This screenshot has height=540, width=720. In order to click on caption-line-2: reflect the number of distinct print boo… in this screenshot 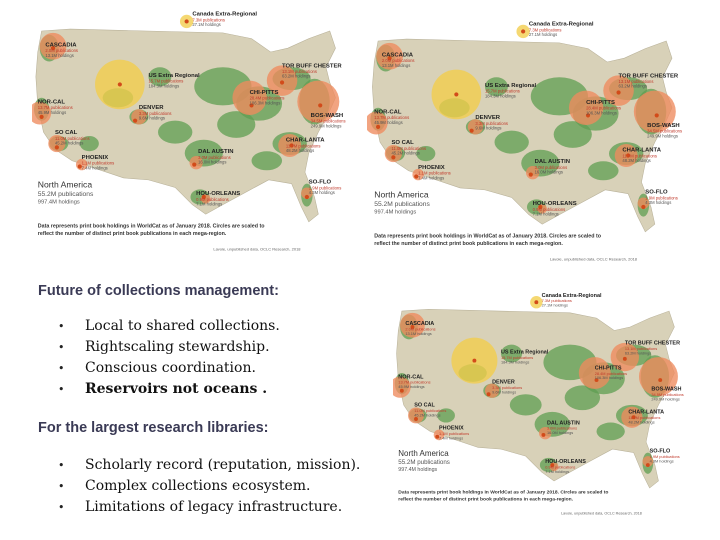, I will do `click(132, 234)`.